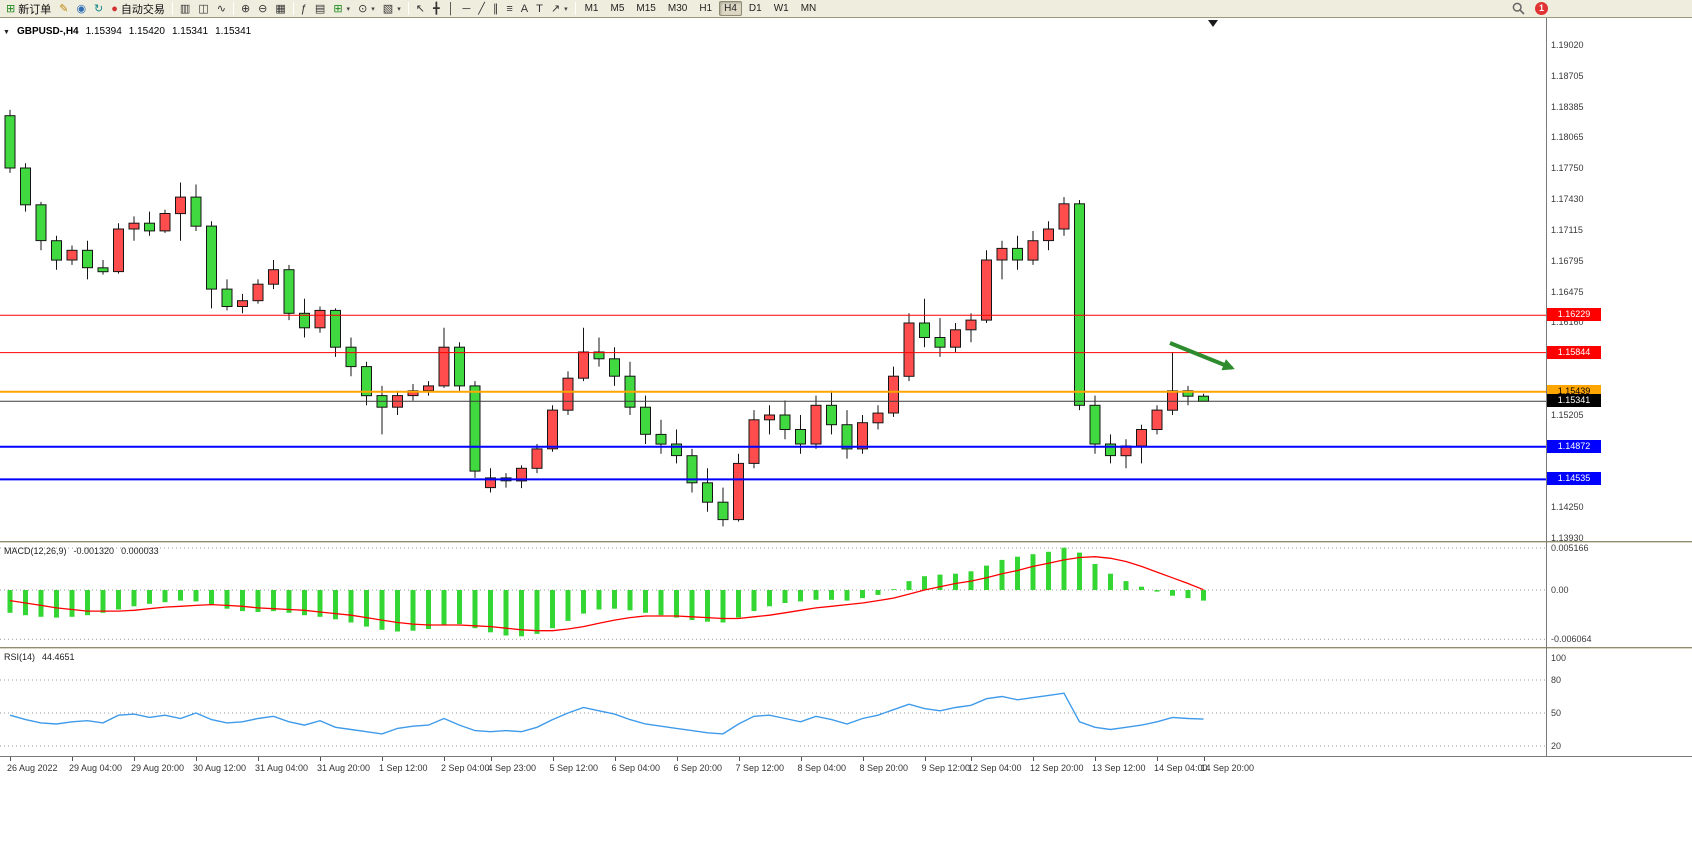 Image resolution: width=1692 pixels, height=846 pixels. Describe the element at coordinates (646, 8) in the screenshot. I see `timeframe-button-m15: M15` at that location.